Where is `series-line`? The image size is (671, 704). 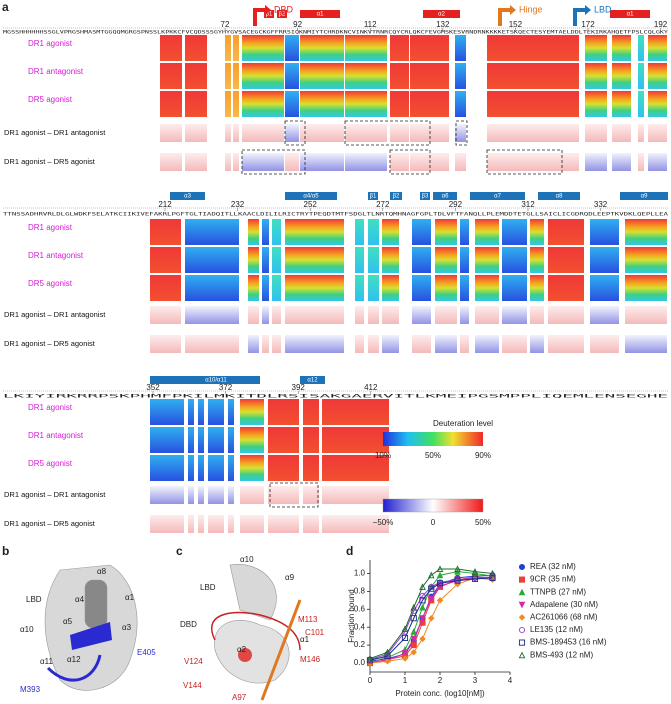 series-line is located at coordinates (431, 615).